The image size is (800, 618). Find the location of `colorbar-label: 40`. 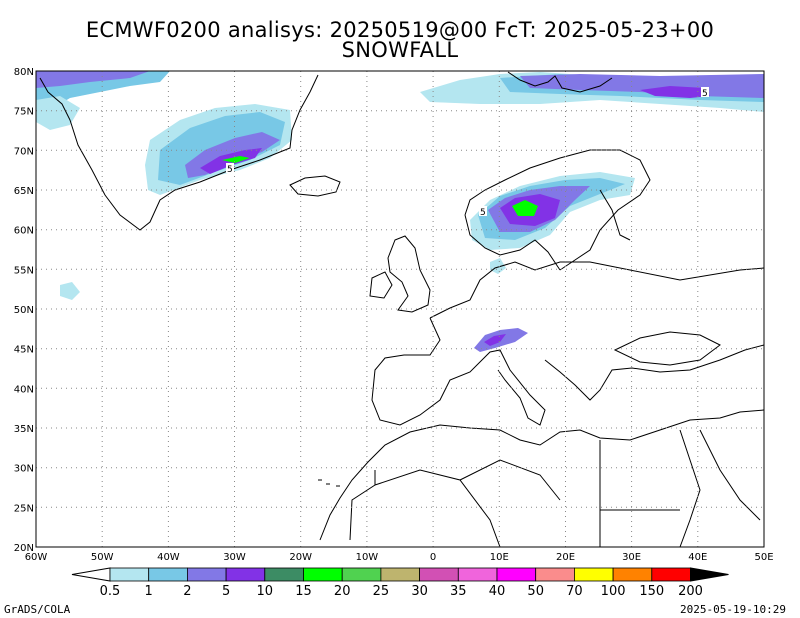

colorbar-label: 40 is located at coordinates (497, 591).